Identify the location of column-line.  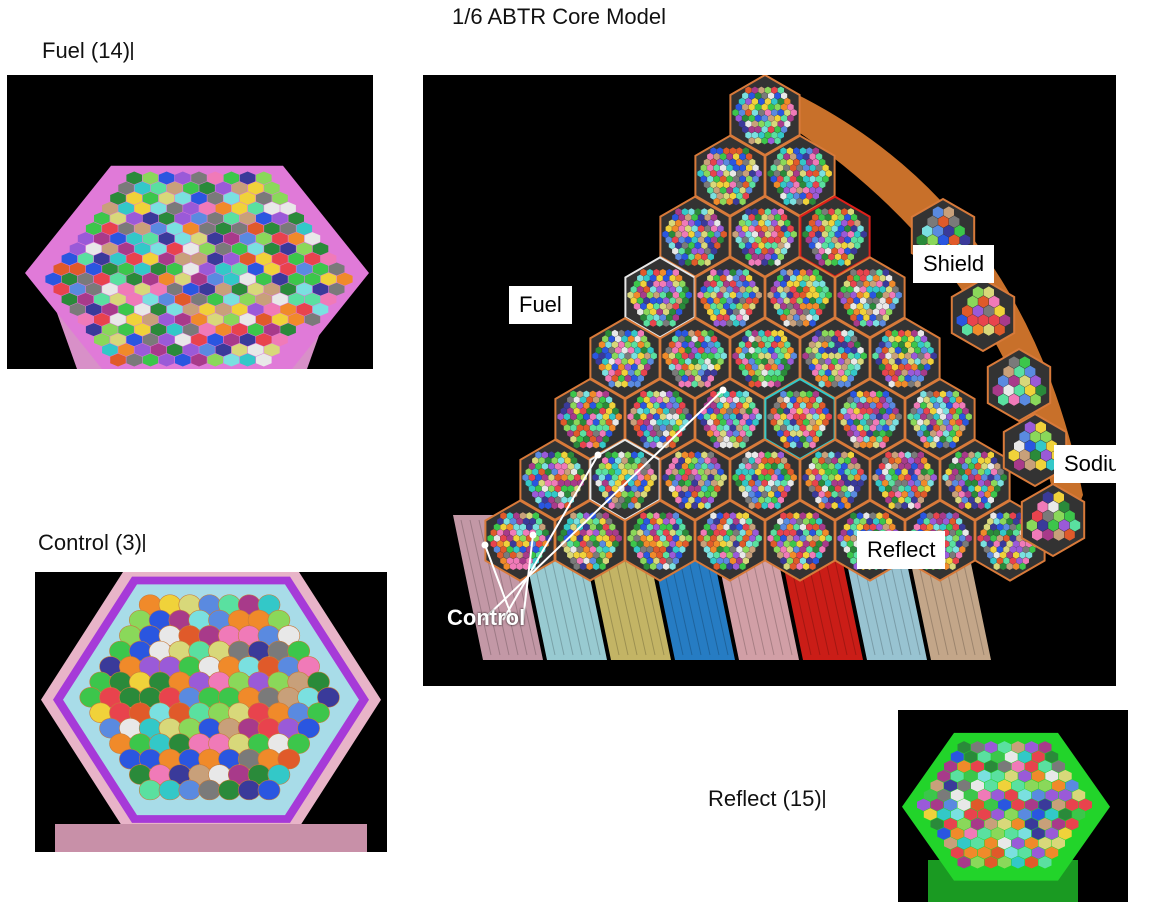
(476, 587).